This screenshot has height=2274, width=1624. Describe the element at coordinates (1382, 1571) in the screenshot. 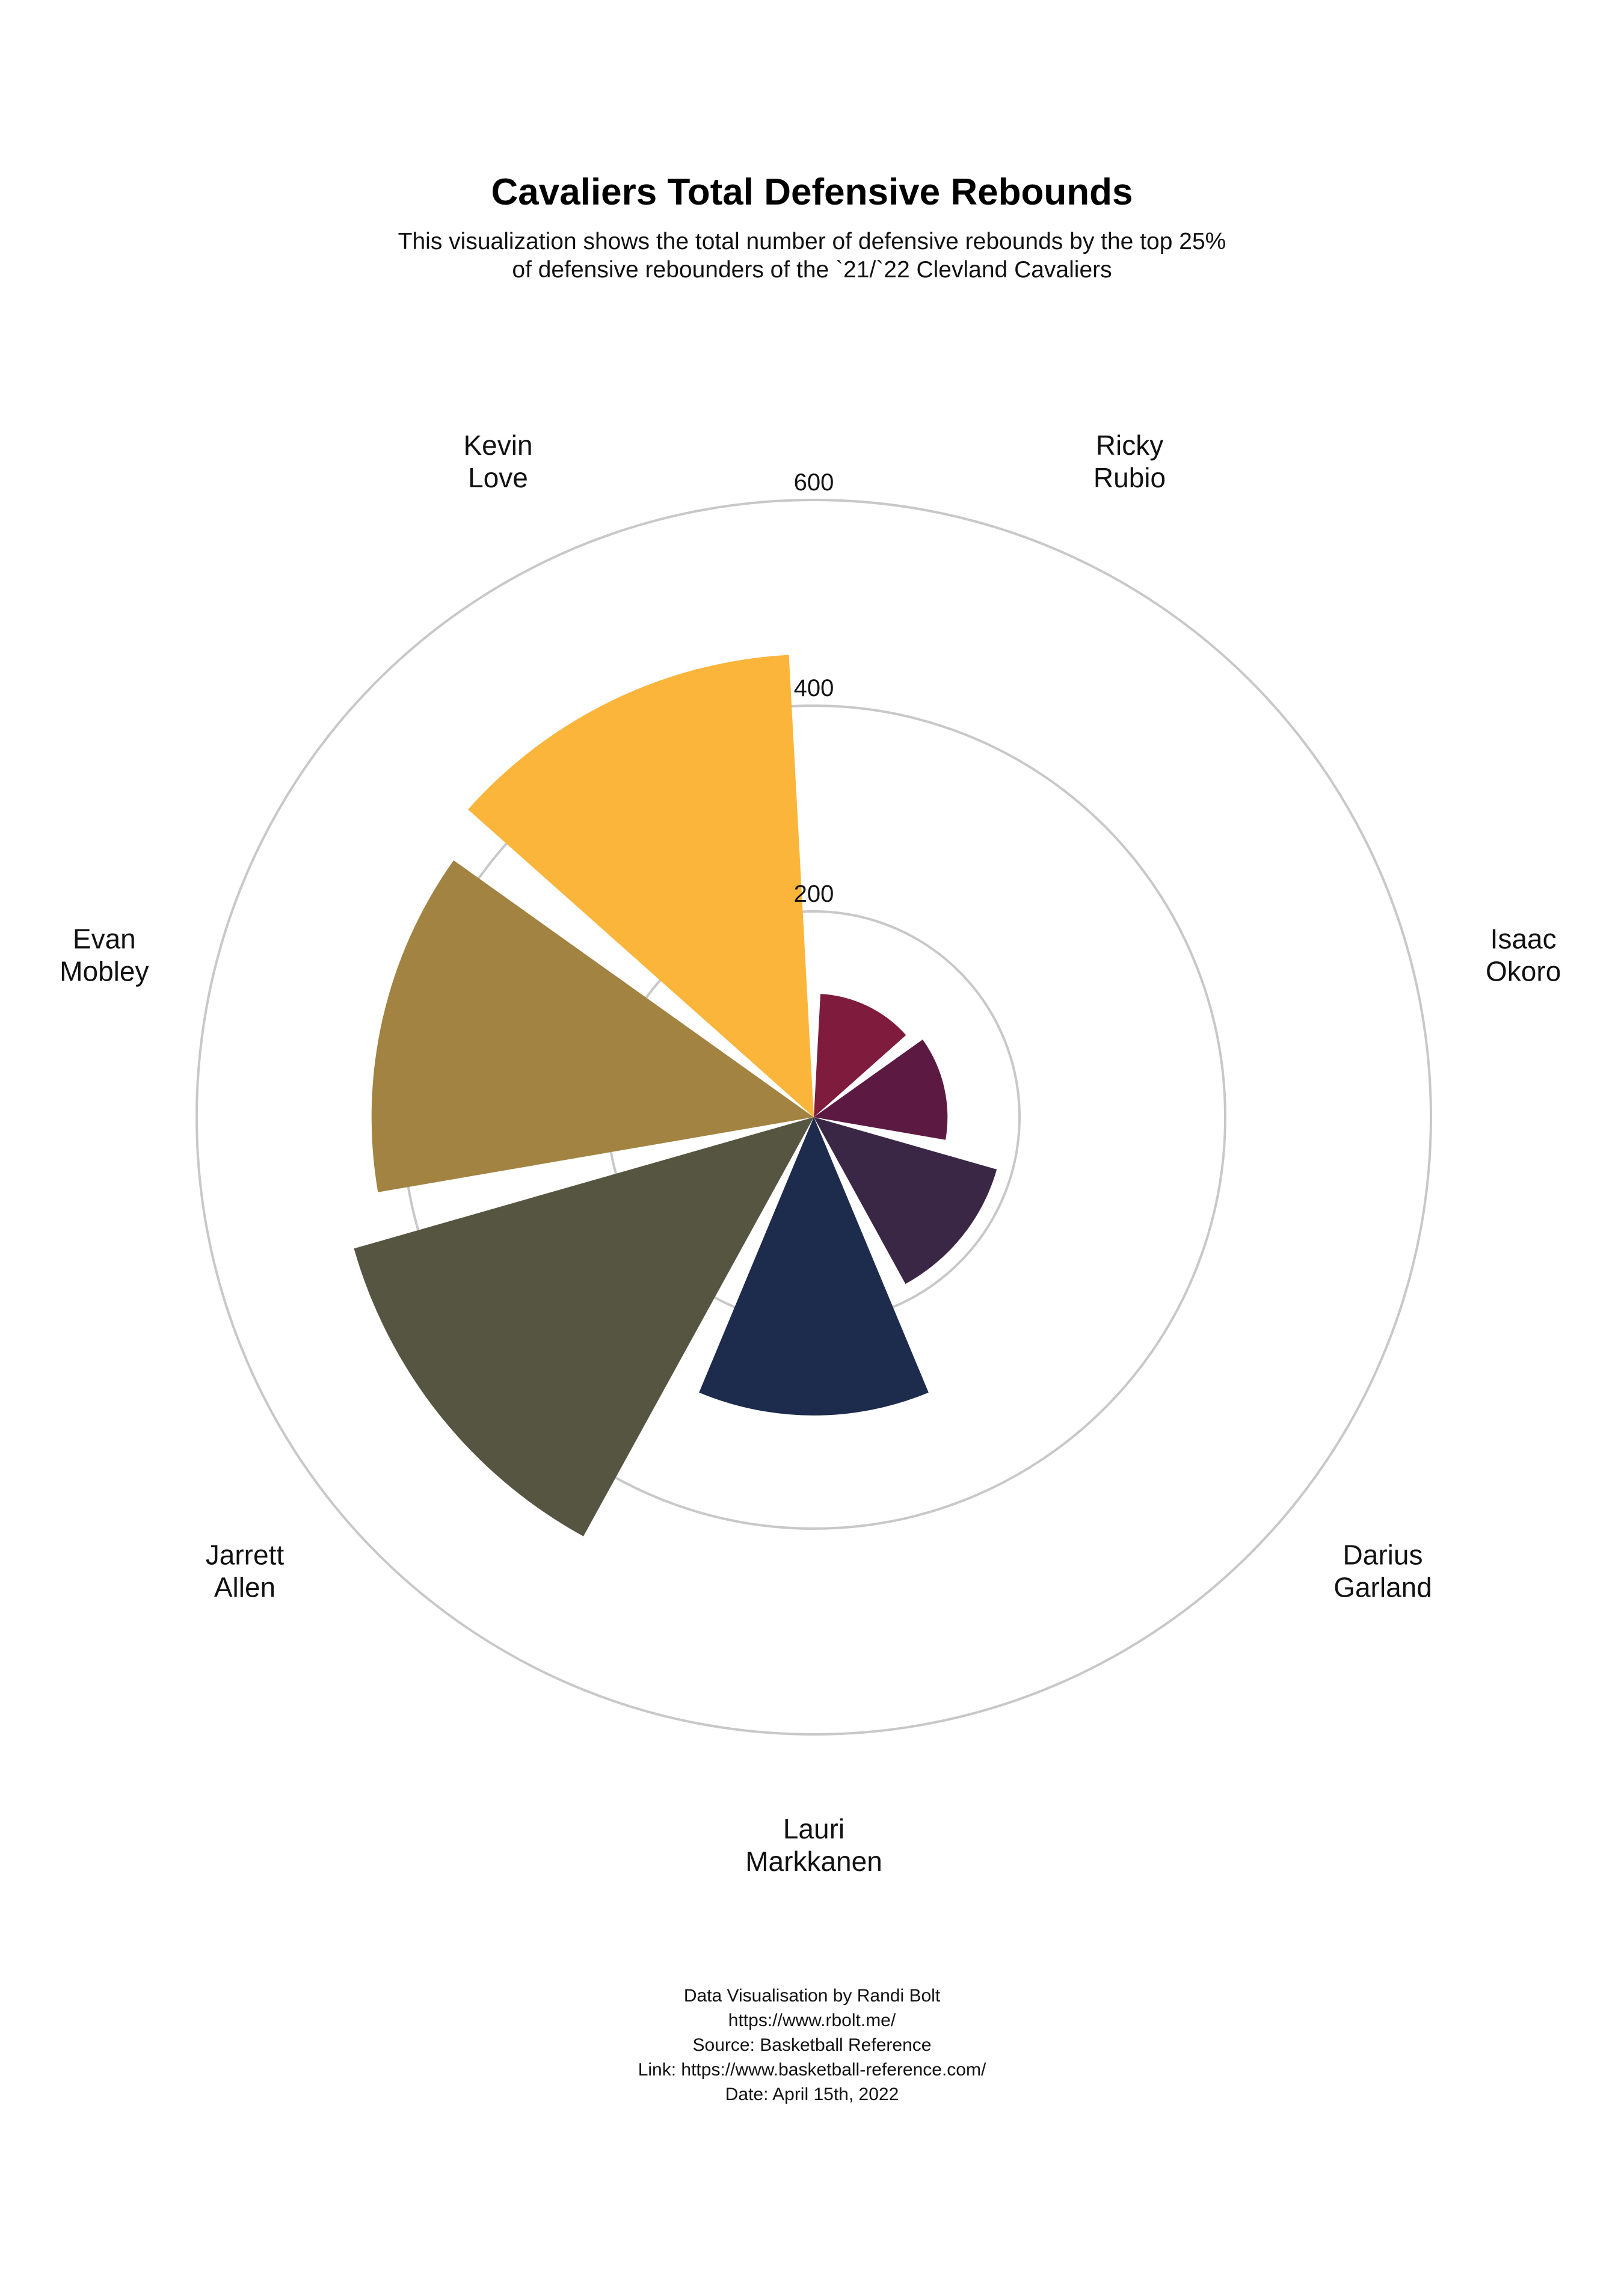

I see `category-label-darius-garland: Darius Garland` at that location.